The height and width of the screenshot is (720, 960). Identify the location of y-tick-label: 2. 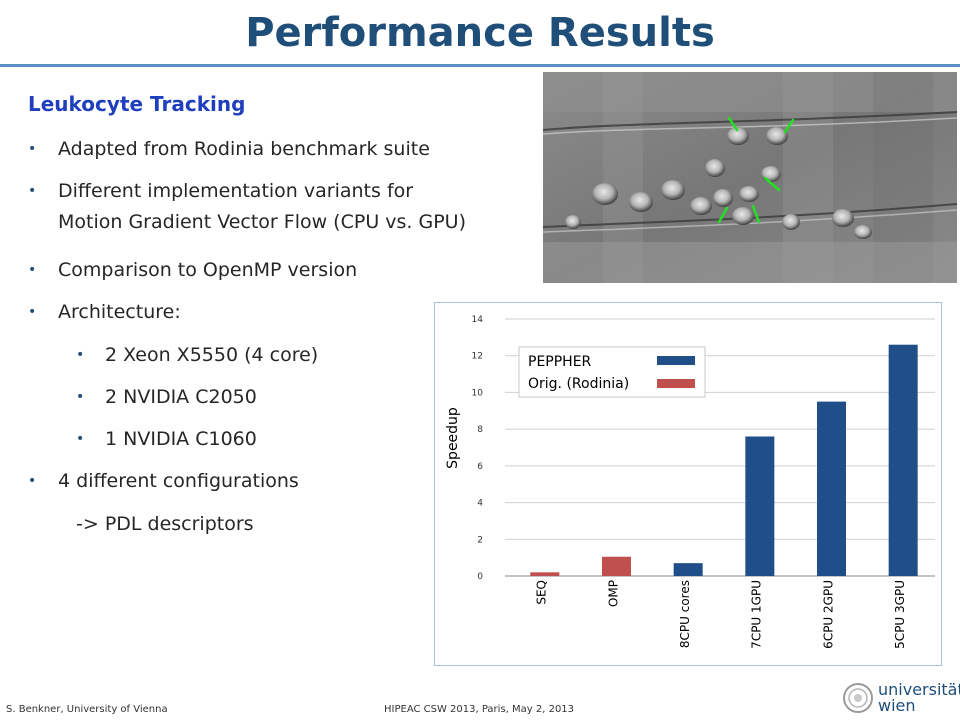
(480, 540).